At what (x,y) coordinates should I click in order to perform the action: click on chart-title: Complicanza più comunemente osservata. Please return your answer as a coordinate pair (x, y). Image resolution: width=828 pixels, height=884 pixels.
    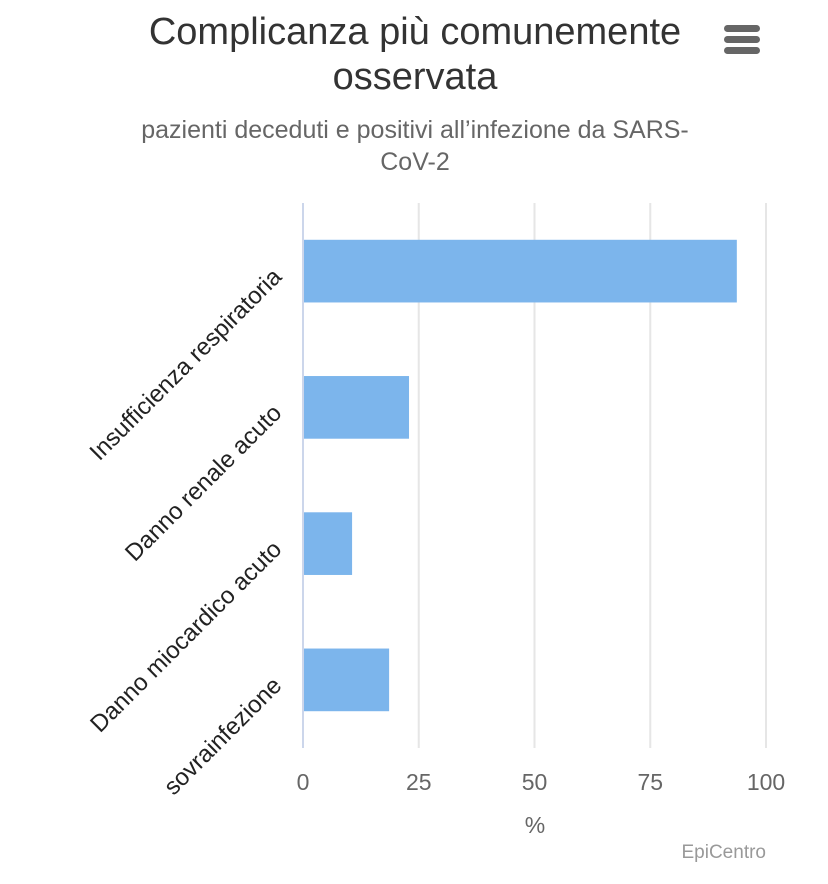
    Looking at the image, I should click on (415, 54).